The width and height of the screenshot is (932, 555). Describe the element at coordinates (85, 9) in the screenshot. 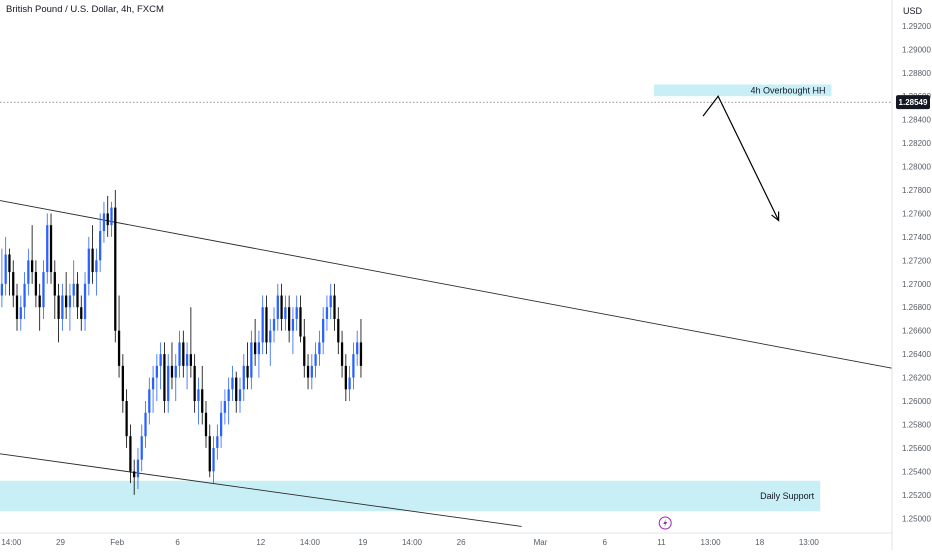

I see `symbol-title: British Pound / U.S. Dollar, 4h, FXCM` at that location.